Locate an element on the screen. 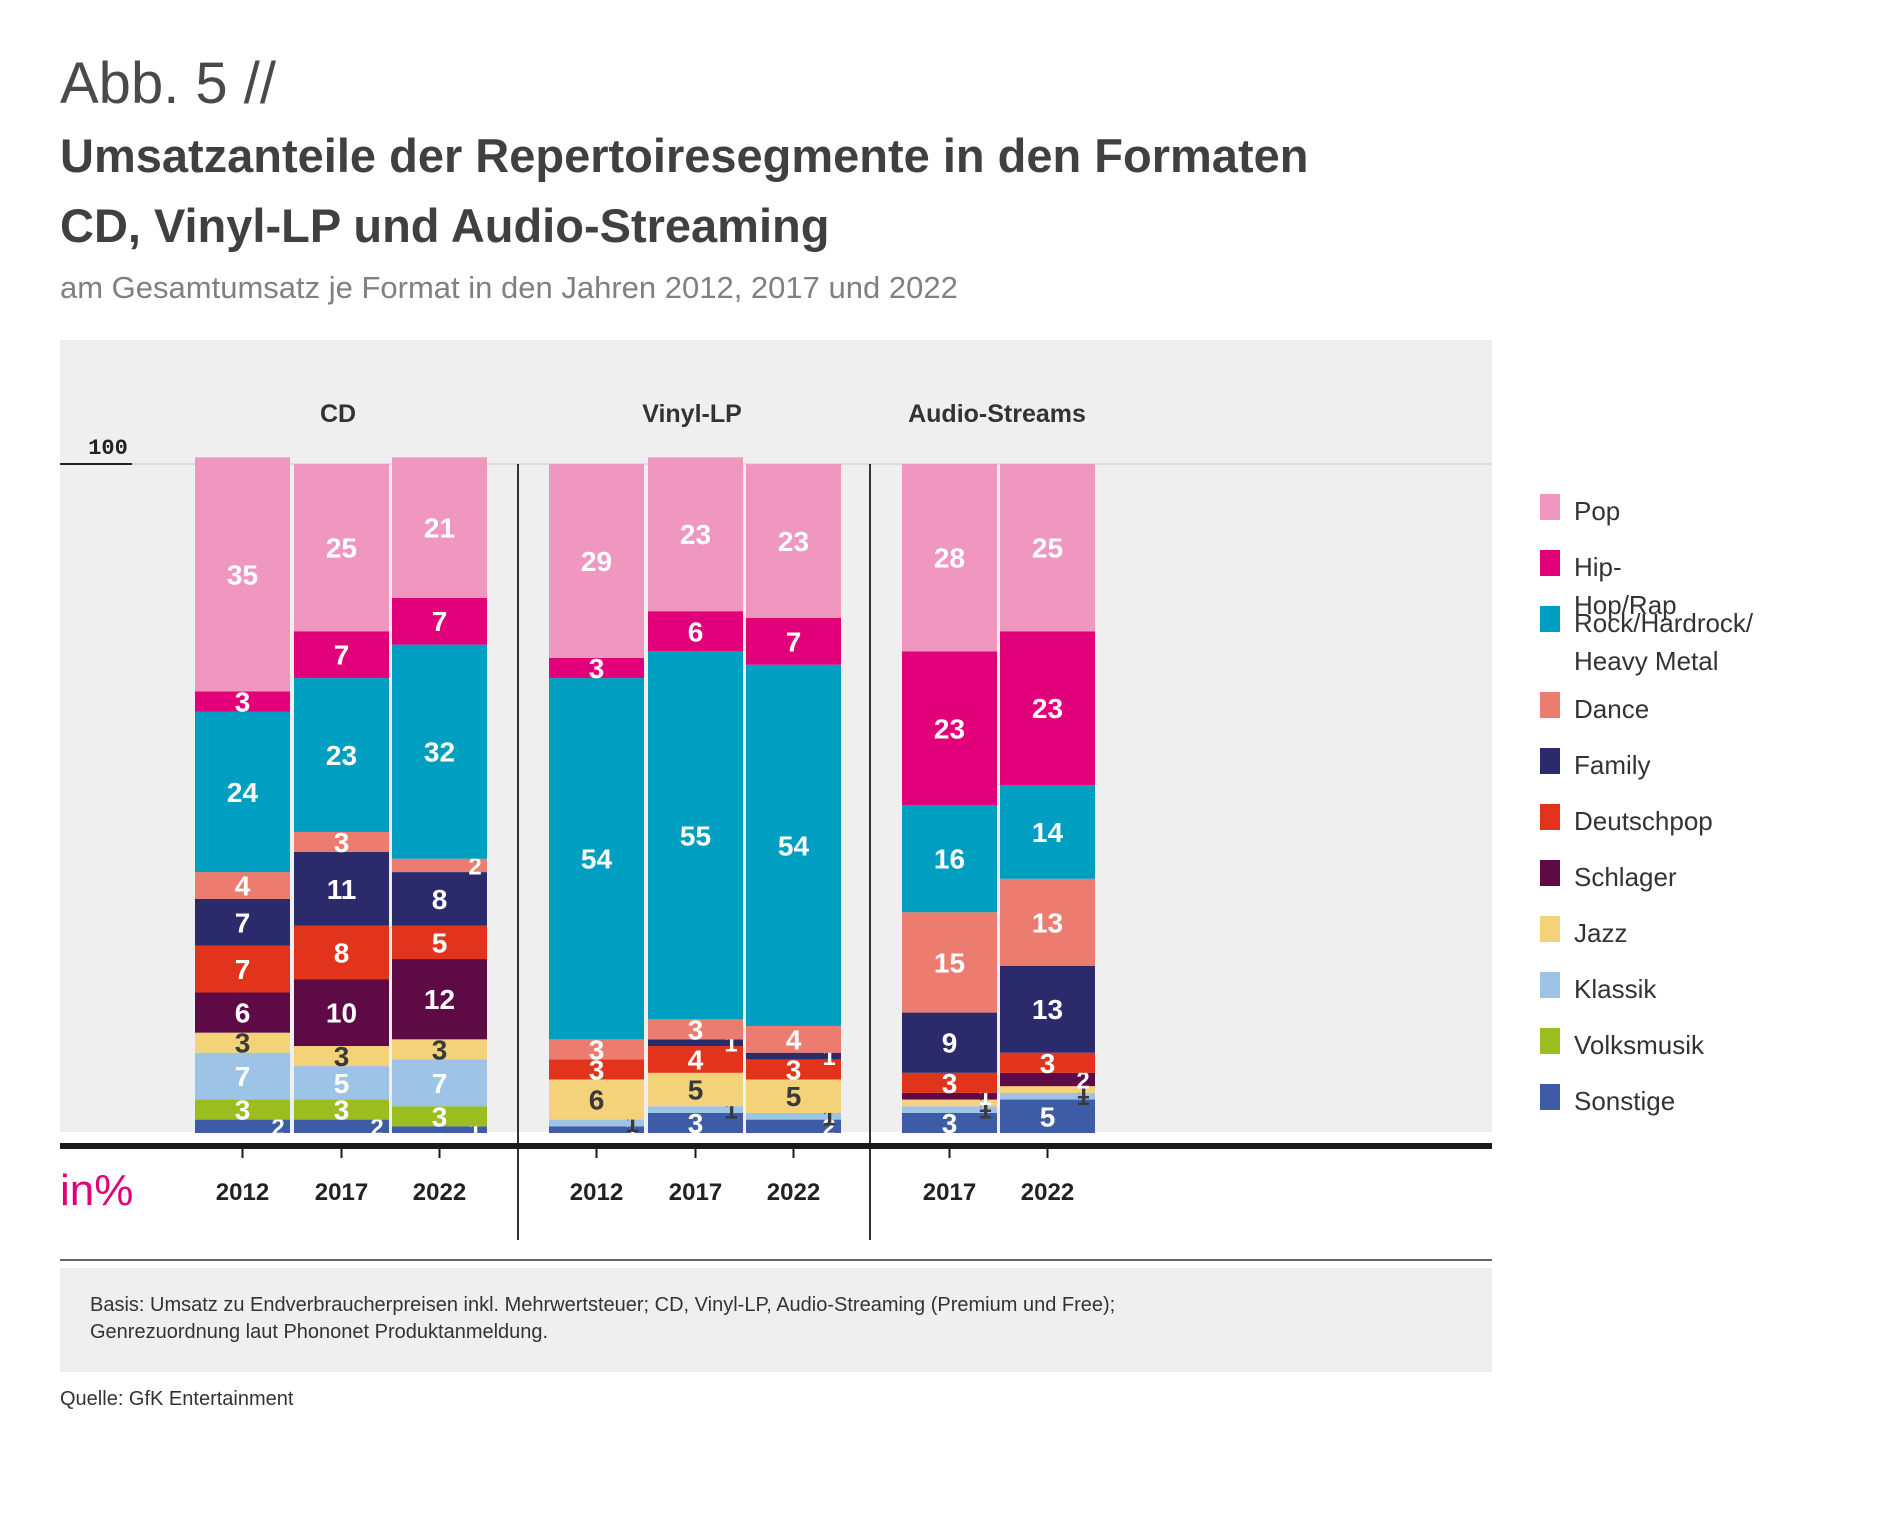  x-axis-tick-label-2022: 2022 is located at coordinates (1047, 1192).